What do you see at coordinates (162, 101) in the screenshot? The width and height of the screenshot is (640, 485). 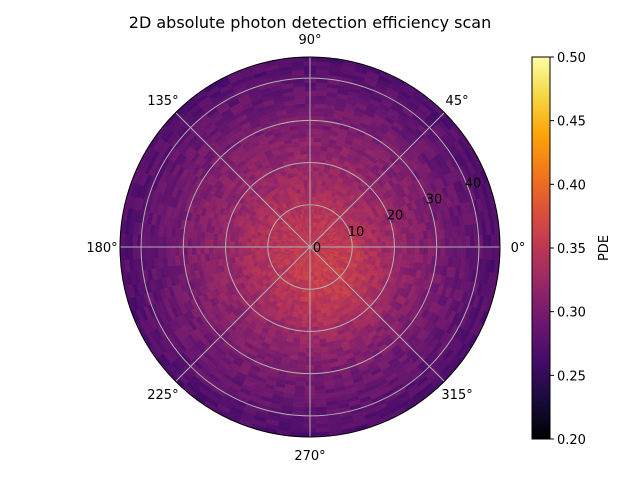 I see `angular-tick-label: 135°` at bounding box center [162, 101].